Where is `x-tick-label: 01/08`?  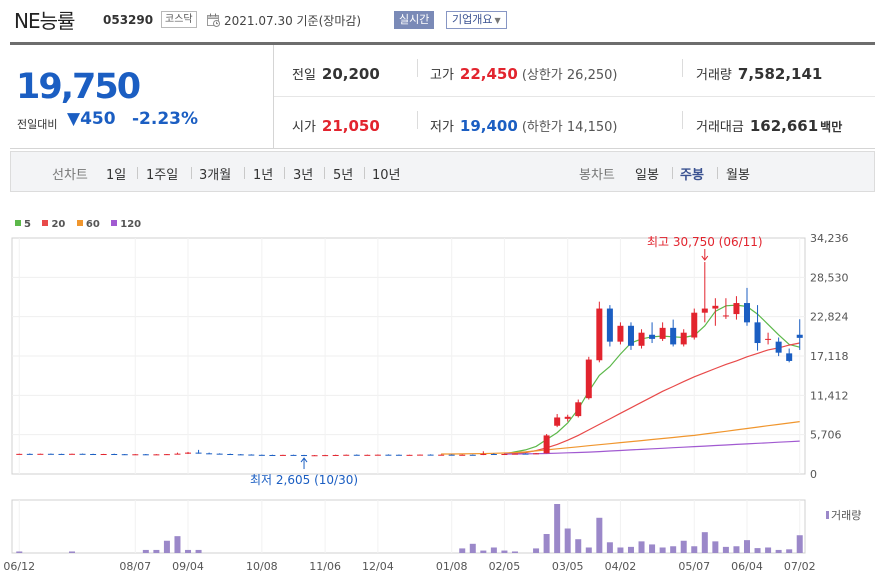
x-tick-label: 01/08 is located at coordinates (452, 566).